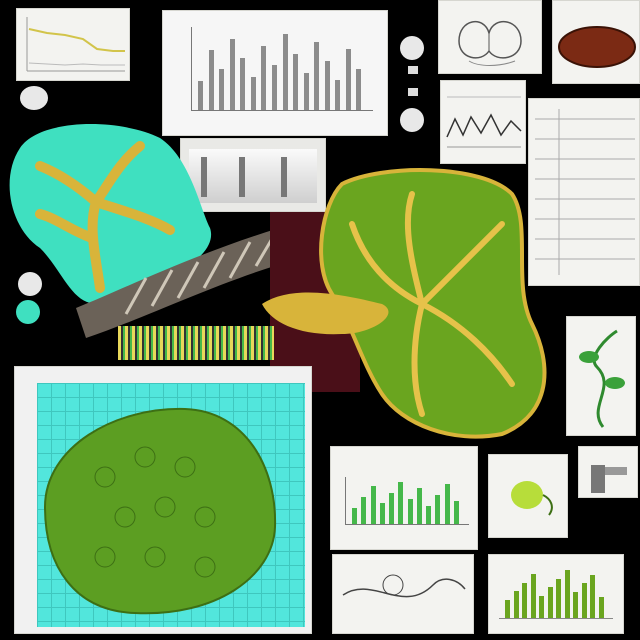 This screenshot has height=640, width=640. I want to click on vine-card, so click(601, 376).